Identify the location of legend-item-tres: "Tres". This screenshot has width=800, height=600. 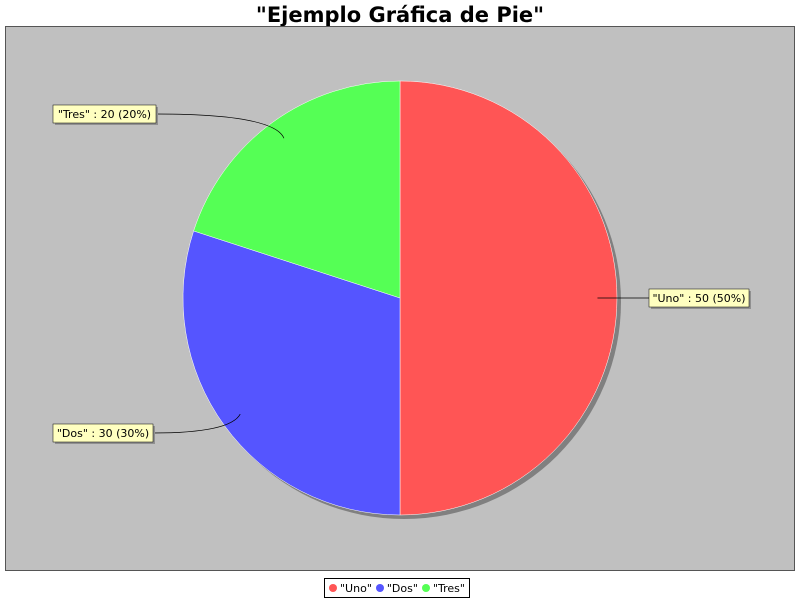
(443, 588).